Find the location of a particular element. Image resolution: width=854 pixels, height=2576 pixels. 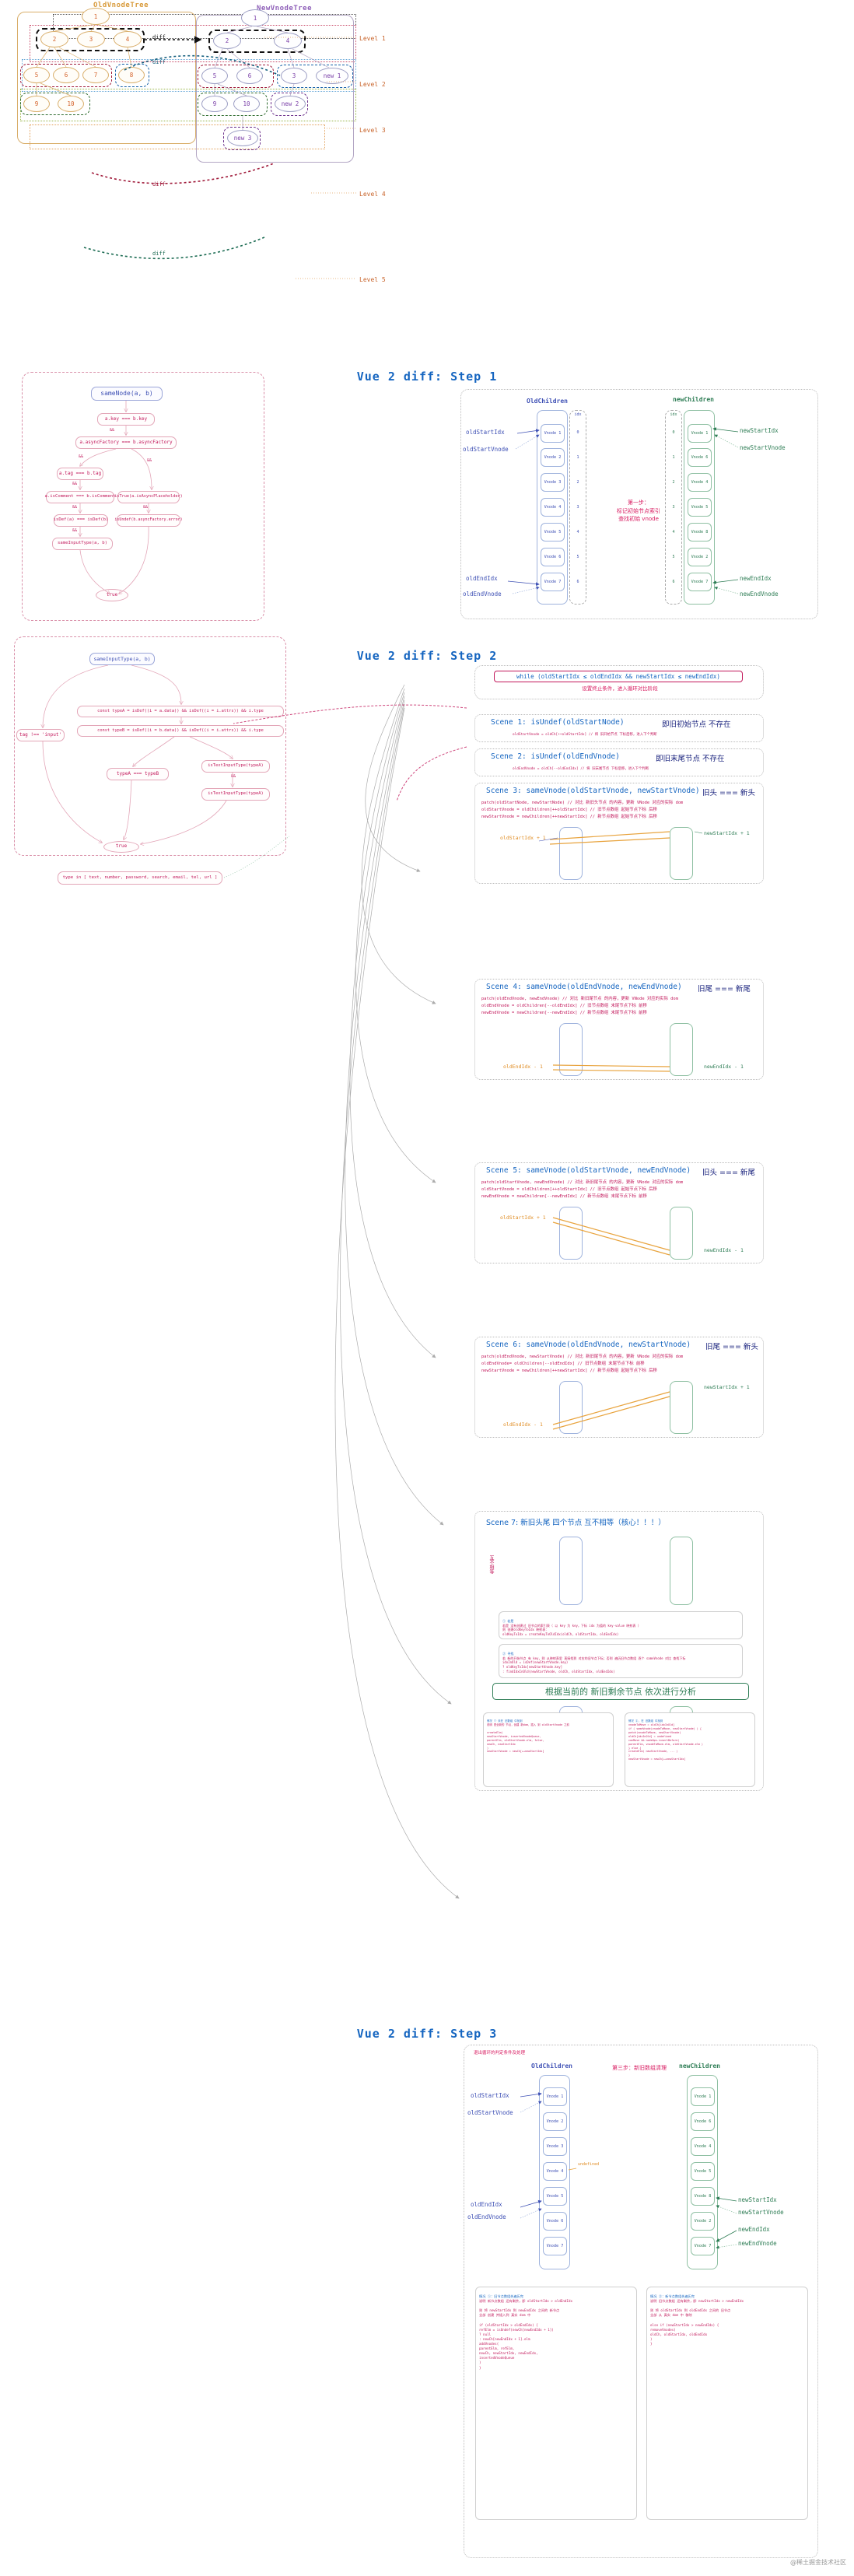

step1-new-idx-1: 1 is located at coordinates (673, 458).